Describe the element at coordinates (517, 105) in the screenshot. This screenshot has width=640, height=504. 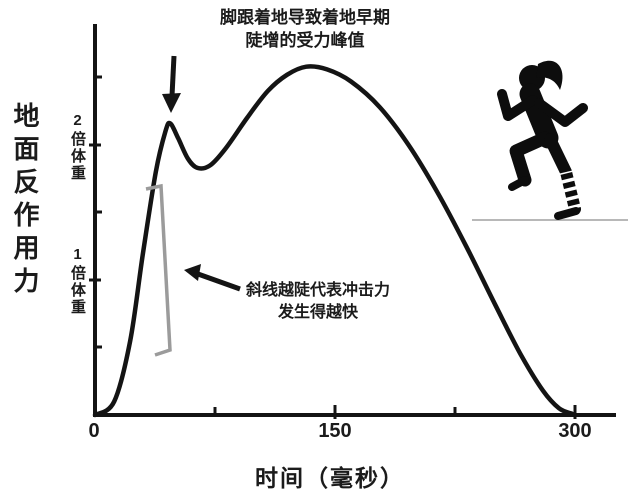
I see `runner-front-arm` at that location.